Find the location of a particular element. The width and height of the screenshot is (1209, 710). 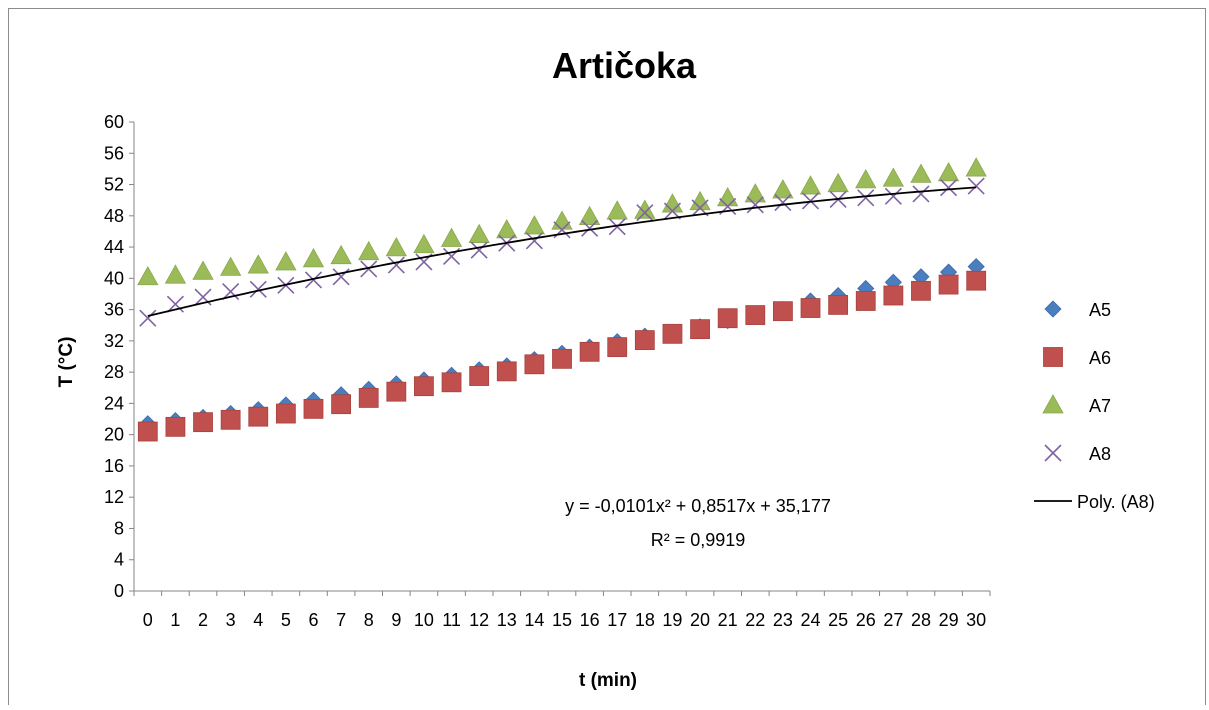

legend-label-a5: A5 is located at coordinates (1100, 310).